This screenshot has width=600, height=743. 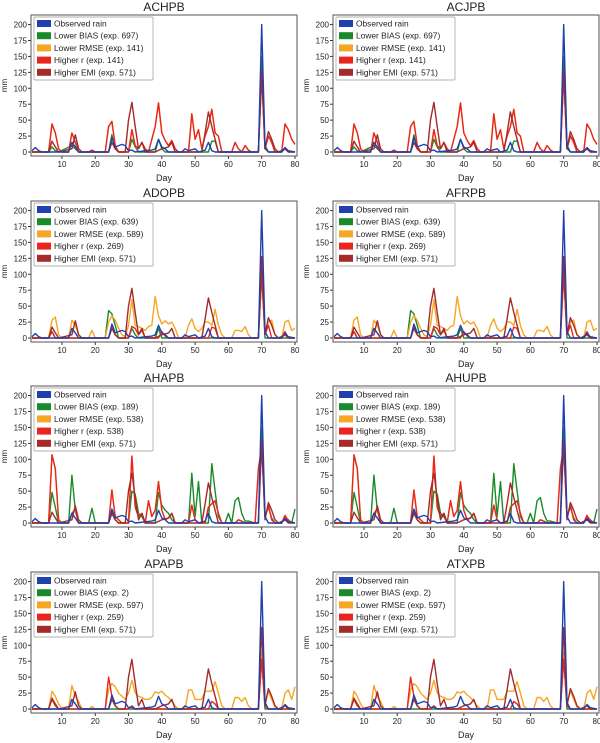 What do you see at coordinates (164, 193) in the screenshot?
I see `chart-title: ADOPB` at bounding box center [164, 193].